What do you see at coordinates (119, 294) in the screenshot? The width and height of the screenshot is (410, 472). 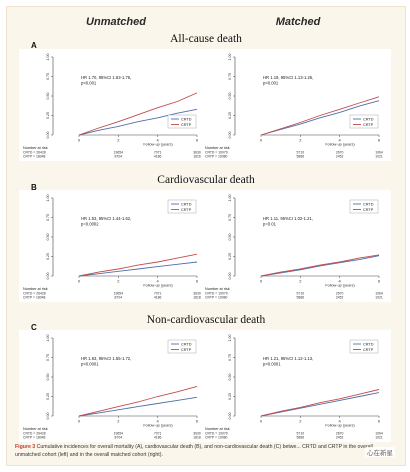 I see `risk-value: 19654` at bounding box center [119, 294].